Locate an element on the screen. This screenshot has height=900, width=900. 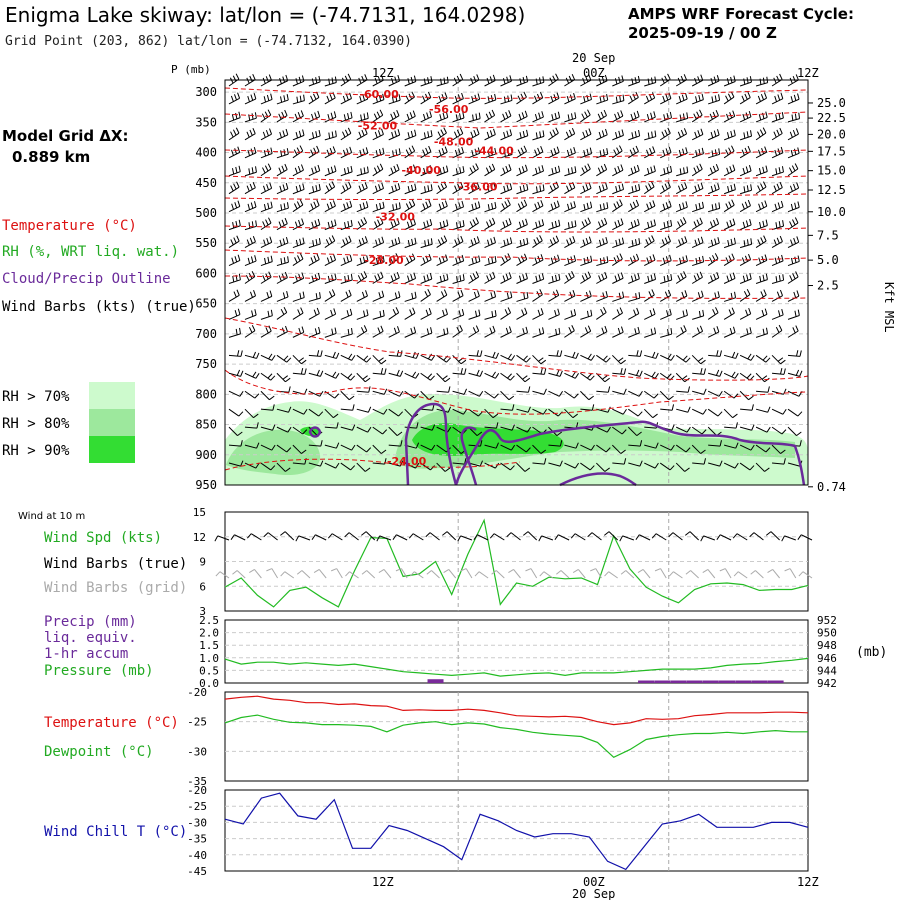
pressure-tick-label: 350 is located at coordinates (206, 122).